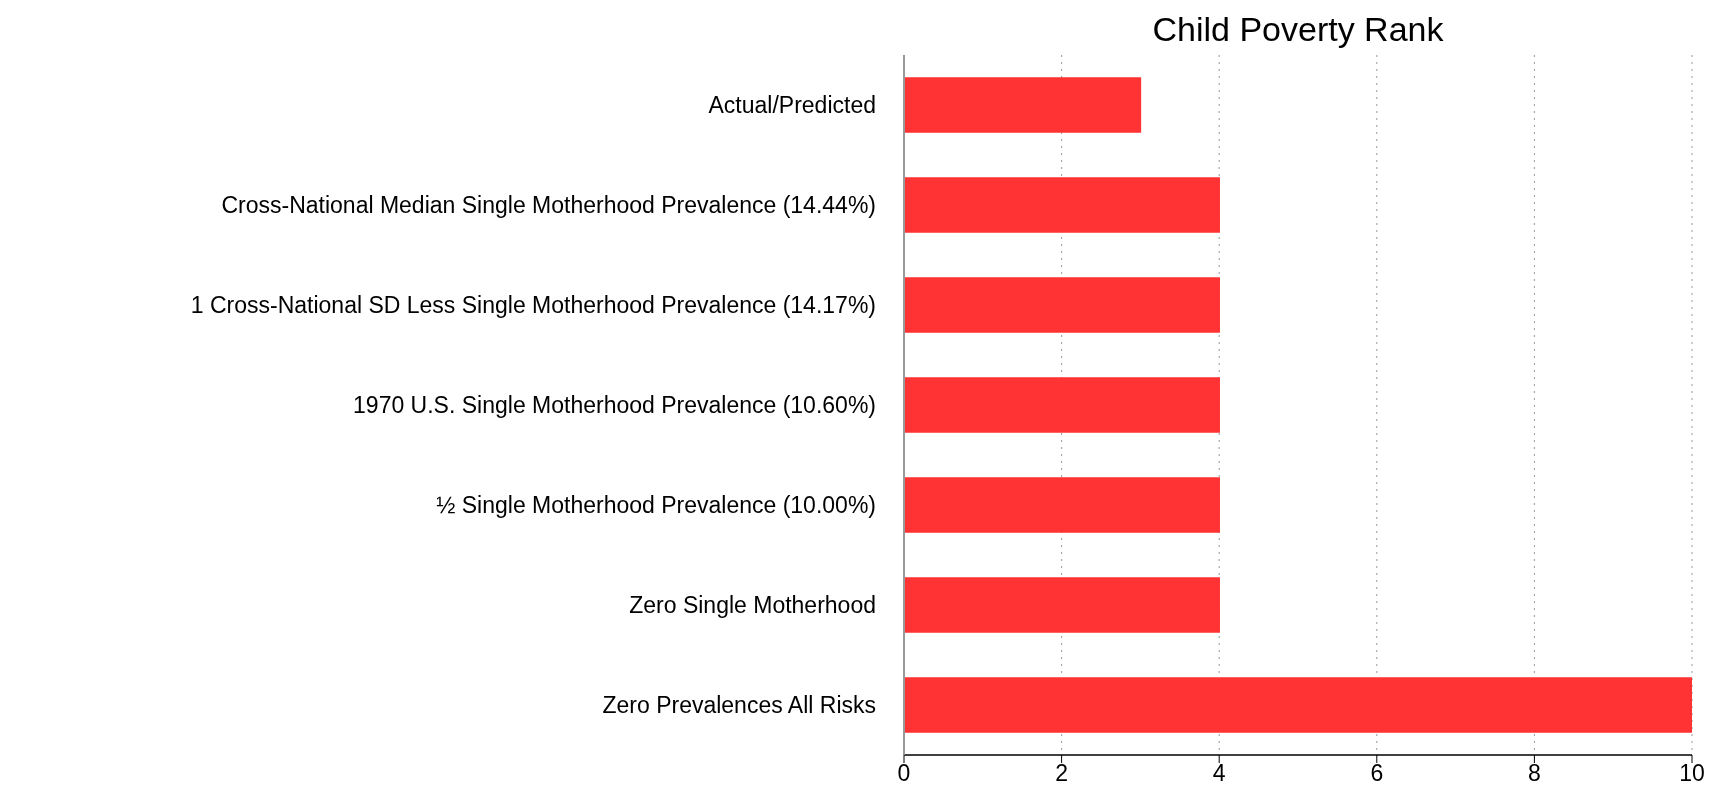 This screenshot has width=1723, height=807. Describe the element at coordinates (1298, 29) in the screenshot. I see `chart-title: Child Poverty Rank` at that location.